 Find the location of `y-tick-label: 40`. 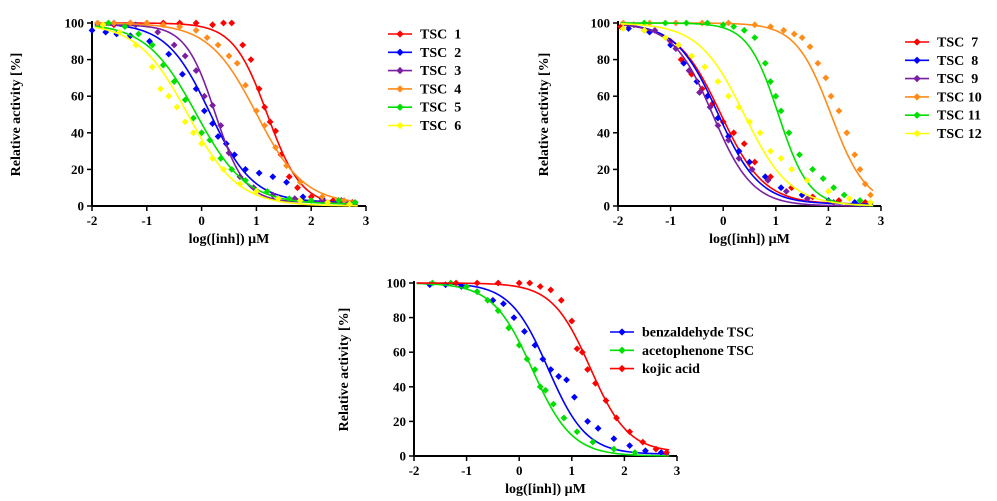

y-tick-label: 40 is located at coordinates (603, 132).